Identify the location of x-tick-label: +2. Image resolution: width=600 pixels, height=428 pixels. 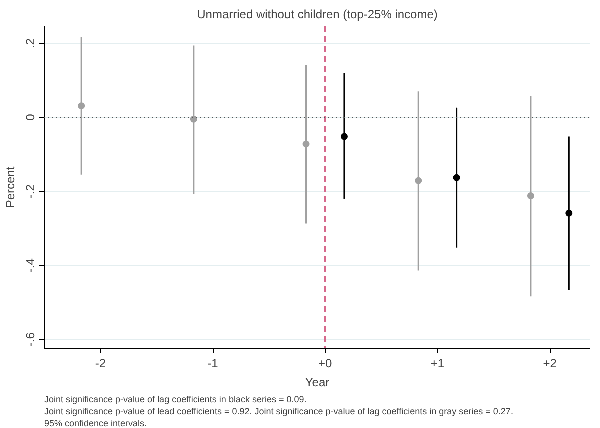
(550, 363).